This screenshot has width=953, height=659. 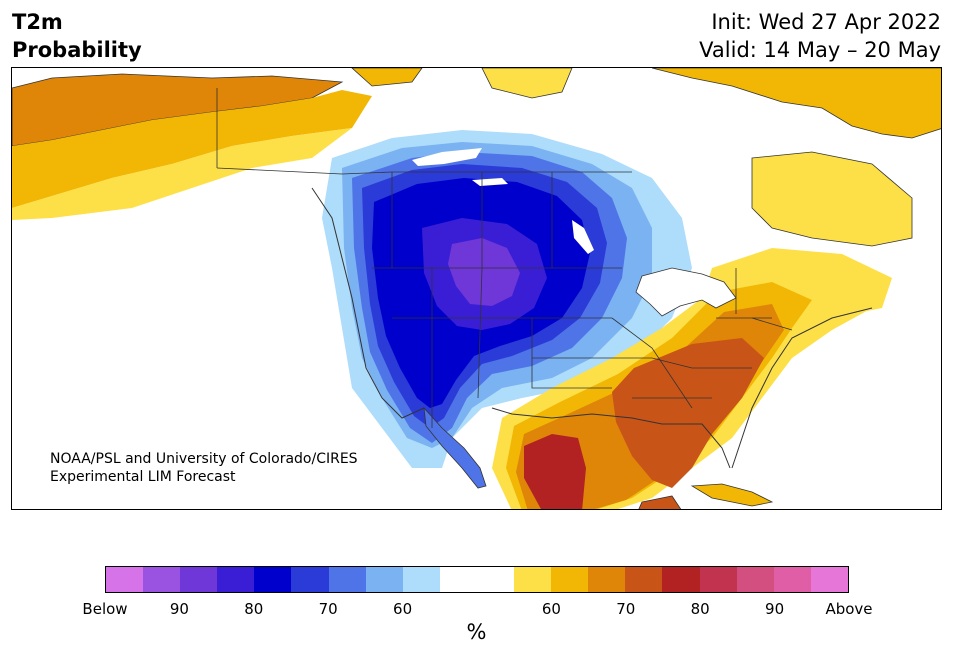 I want to click on chart-title: T2m Probability, so click(x=77, y=36).